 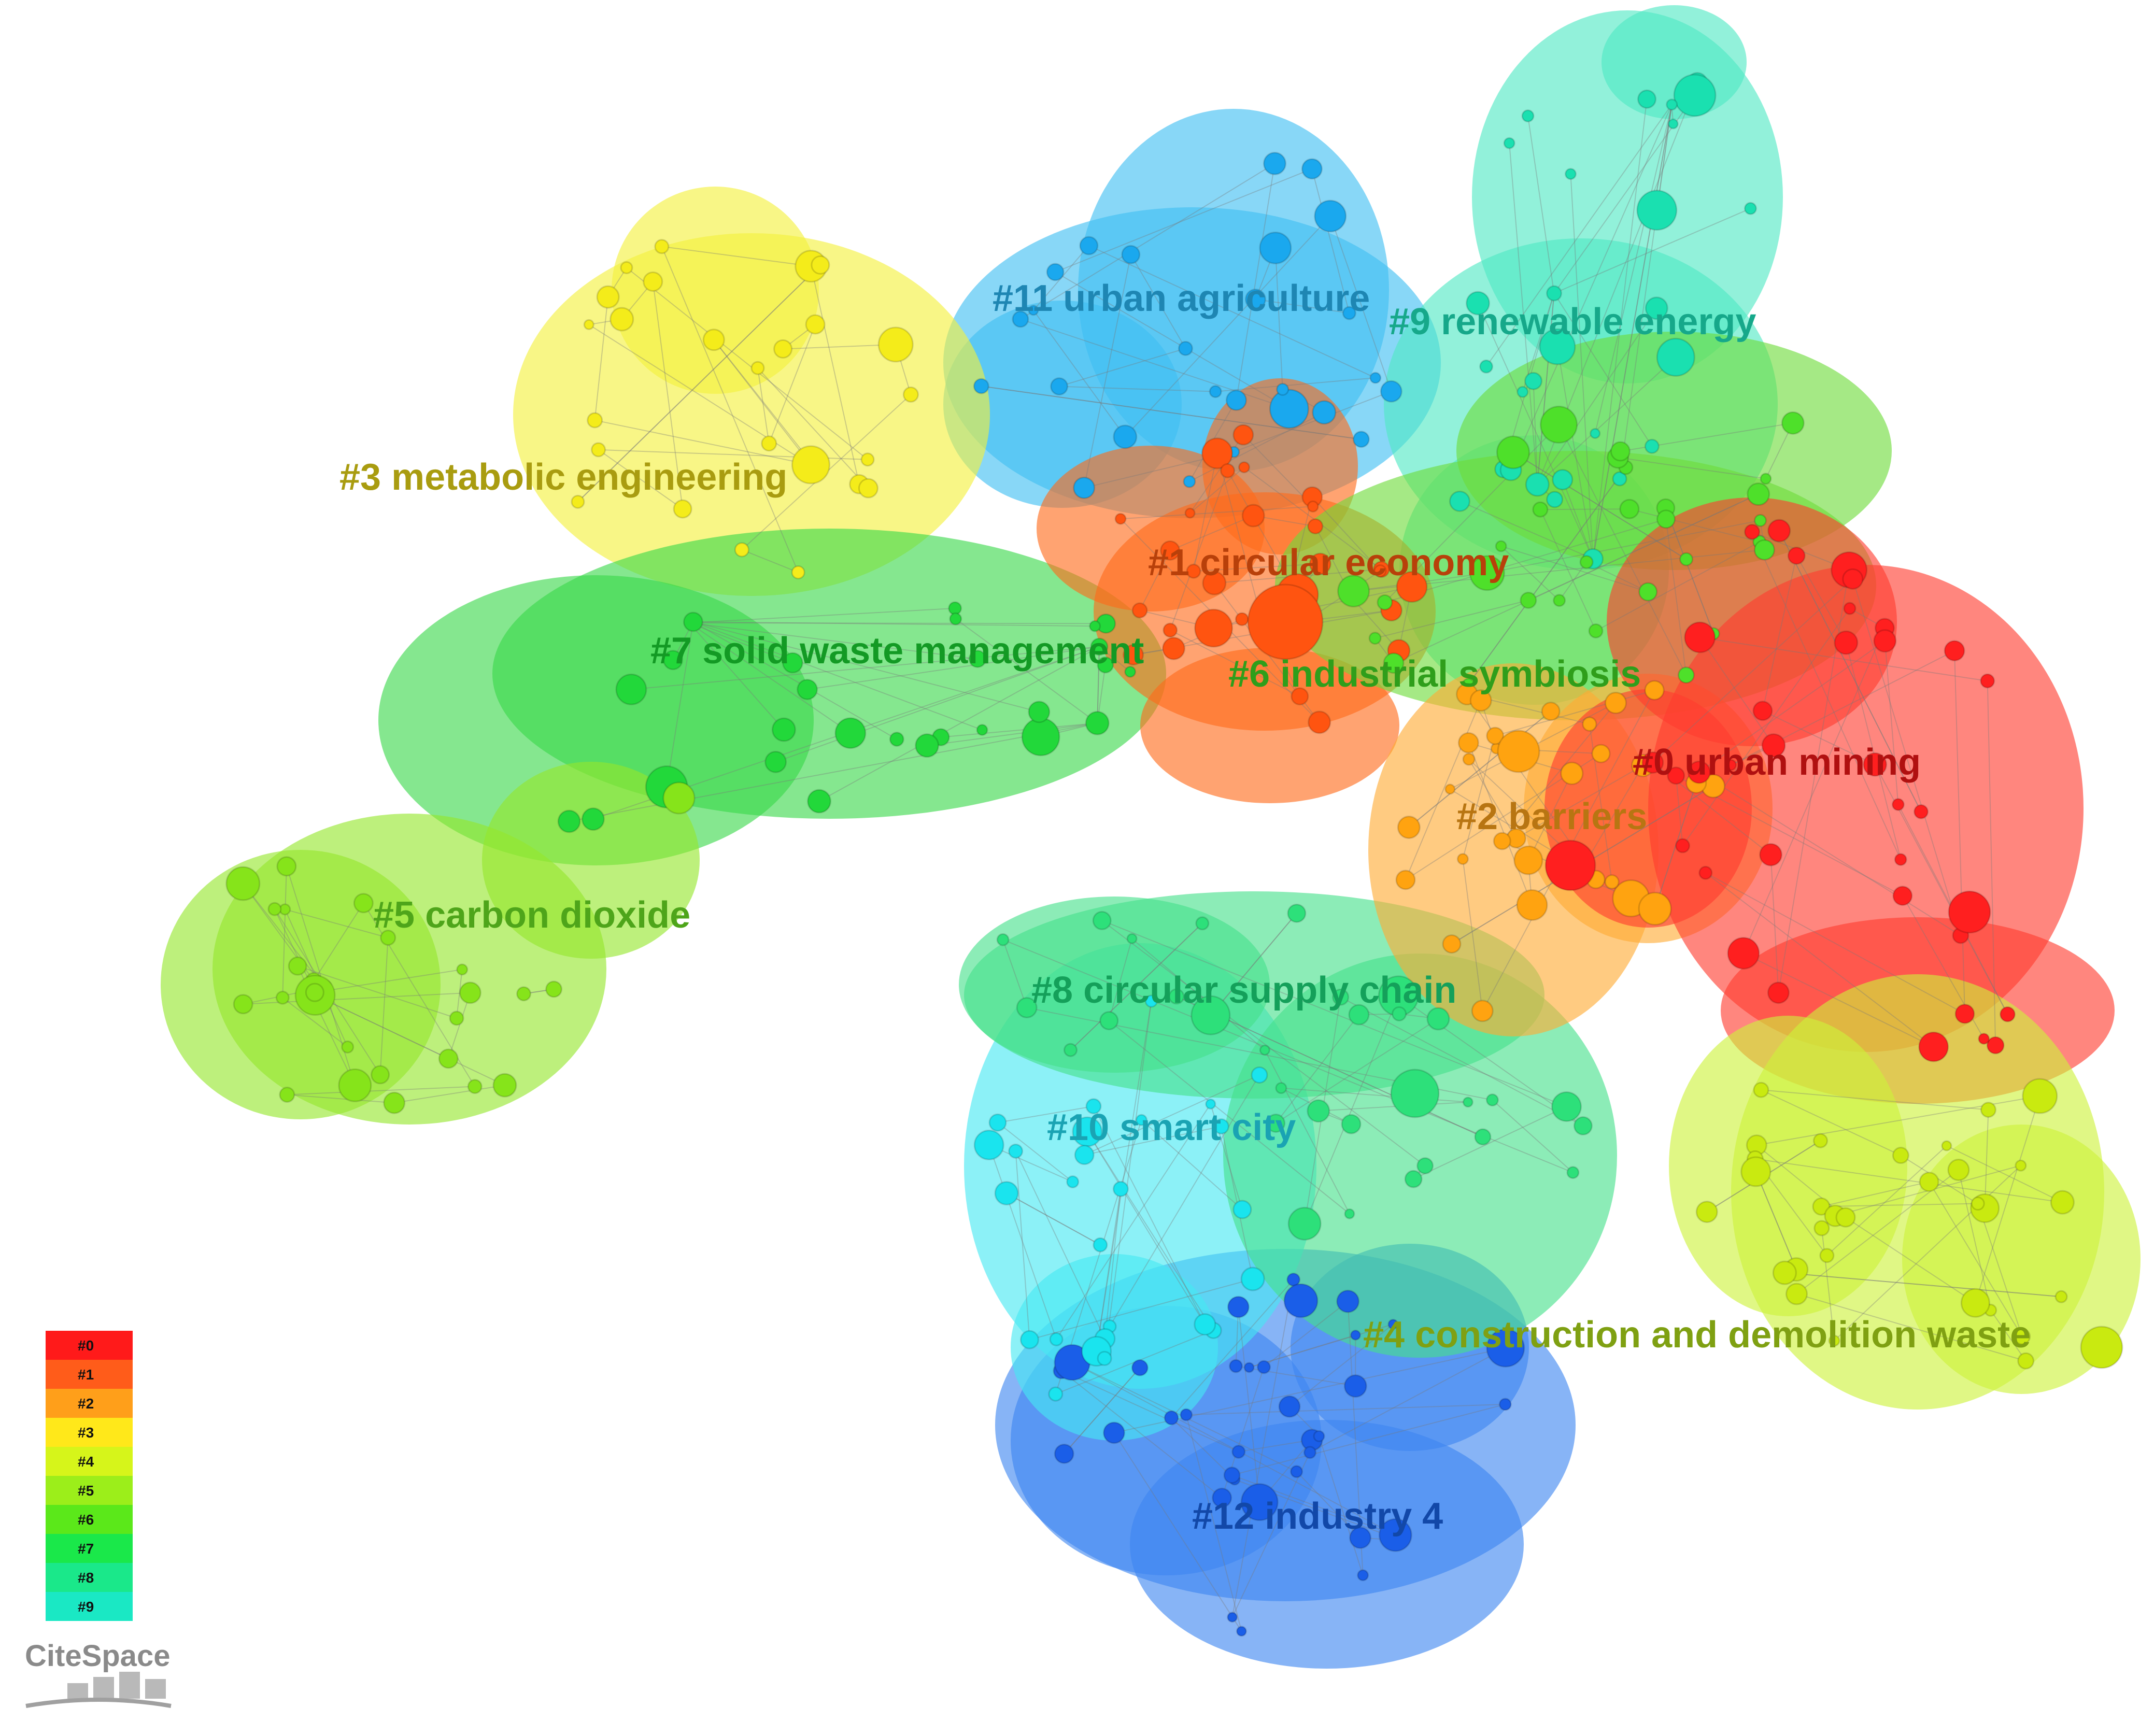 What do you see at coordinates (129, 1685) in the screenshot?
I see `logo-bar` at bounding box center [129, 1685].